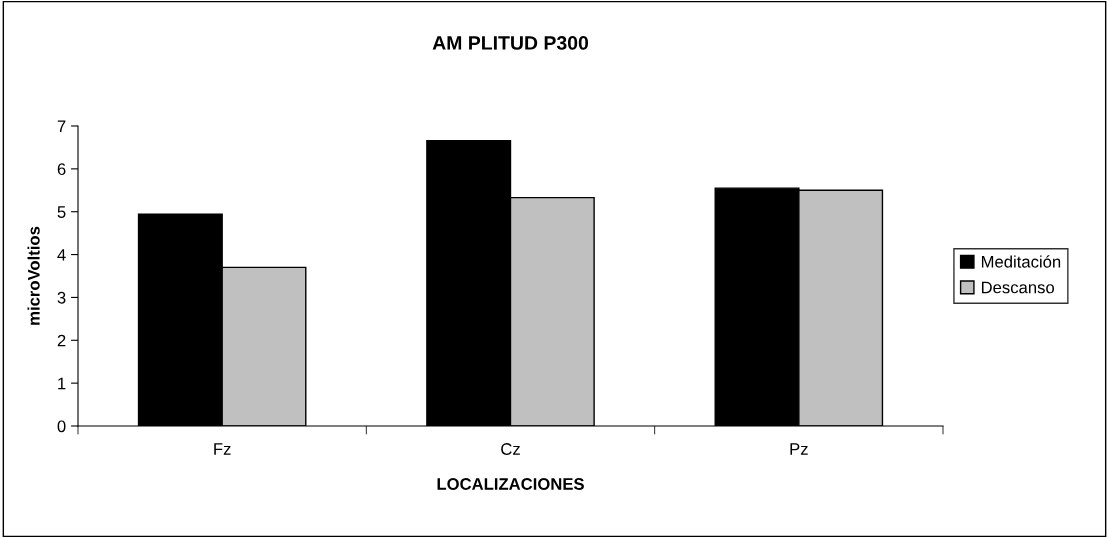 Image resolution: width=1109 pixels, height=538 pixels. What do you see at coordinates (61, 212) in the screenshot?
I see `y-tick-label: 5` at bounding box center [61, 212].